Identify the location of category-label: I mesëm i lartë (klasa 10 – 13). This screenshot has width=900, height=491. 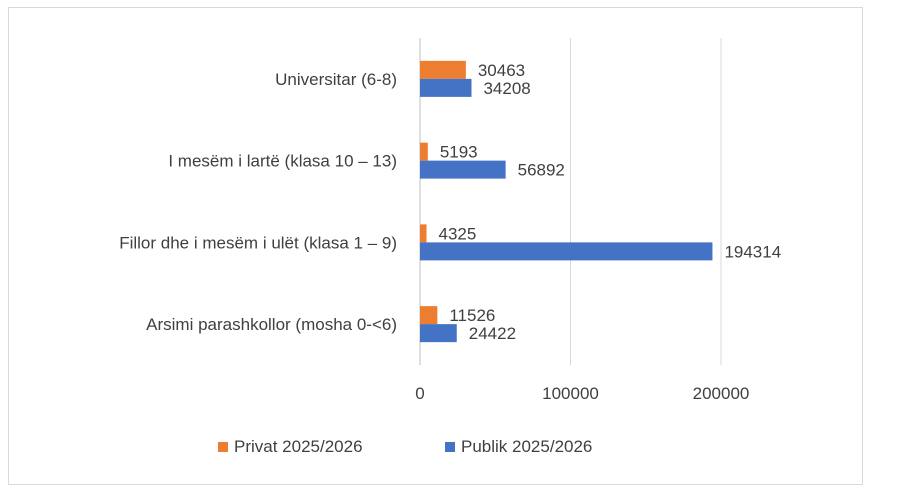
(282, 161).